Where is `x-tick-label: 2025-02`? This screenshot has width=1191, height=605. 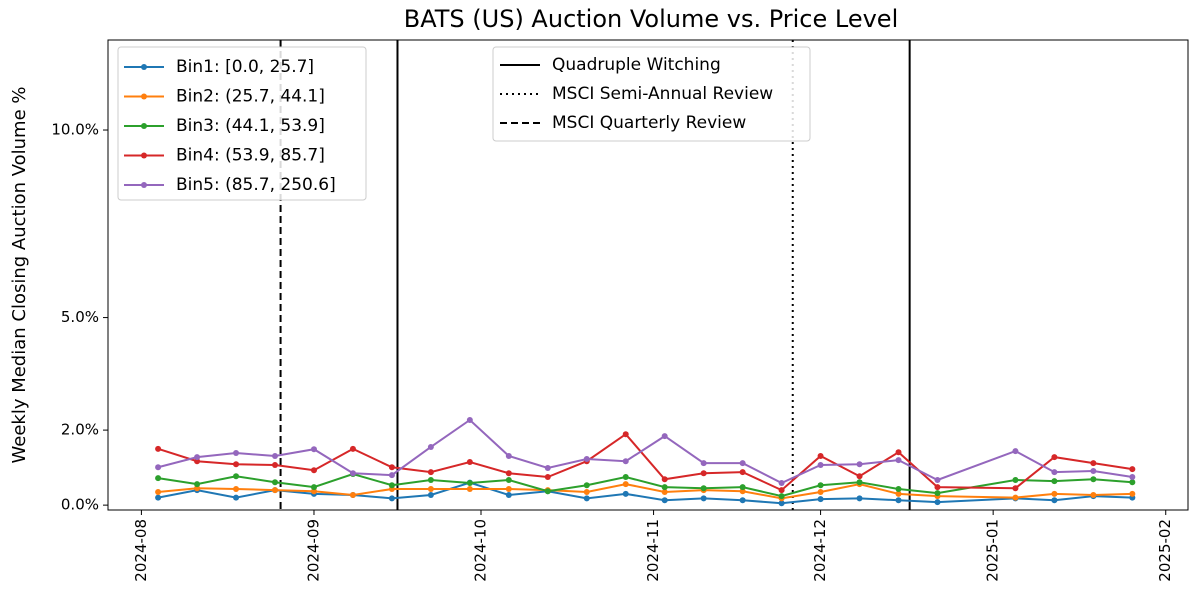 x-tick-label: 2025-02 is located at coordinates (1165, 550).